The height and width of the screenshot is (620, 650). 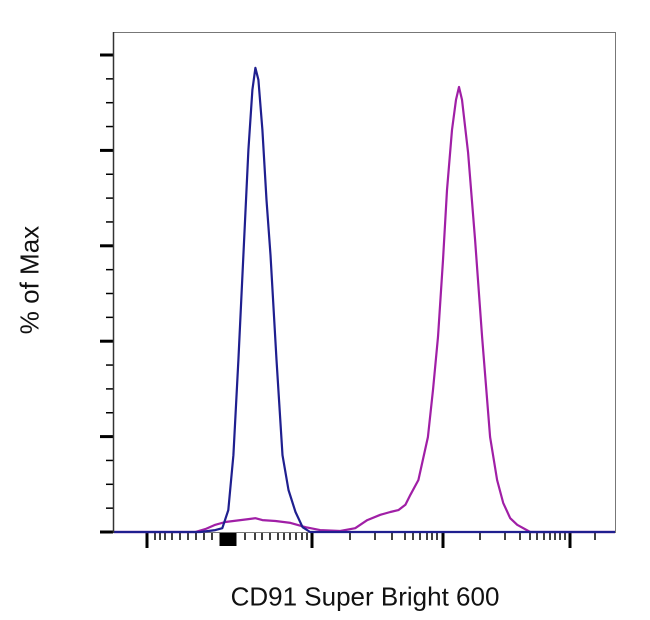 What do you see at coordinates (106, 293) in the screenshot?
I see `y-axis-ticks` at bounding box center [106, 293].